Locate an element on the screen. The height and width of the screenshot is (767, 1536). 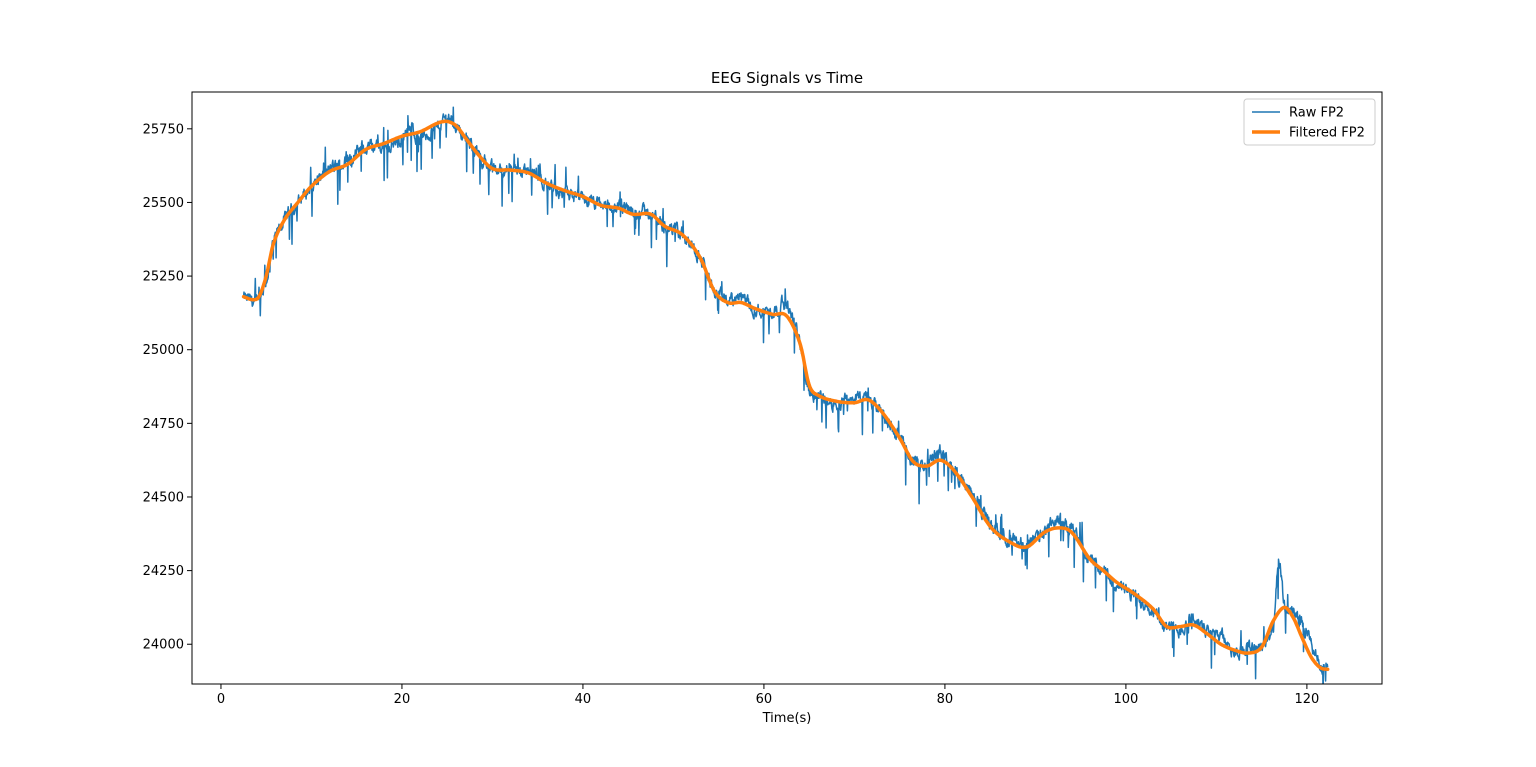
legend-label: Raw FP2 is located at coordinates (1316, 113).